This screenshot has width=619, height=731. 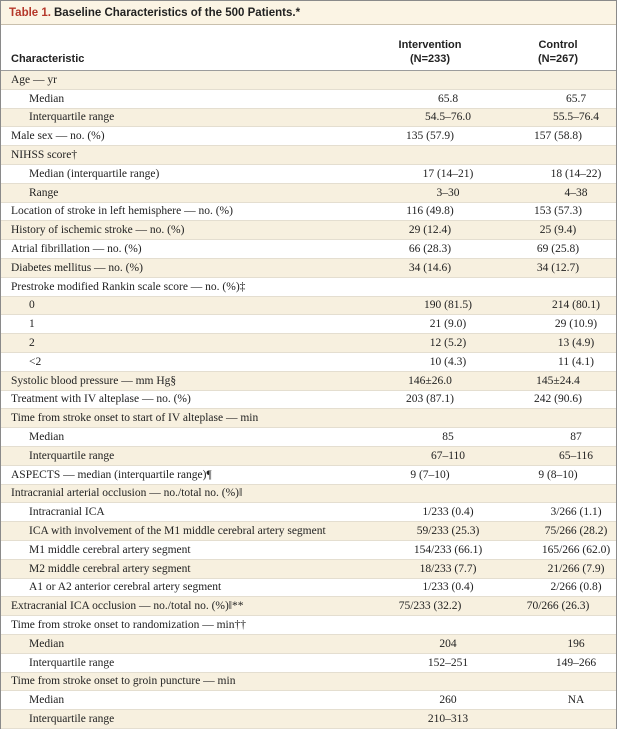 I want to click on row-intervention-value: 210–313, so click(x=448, y=718).